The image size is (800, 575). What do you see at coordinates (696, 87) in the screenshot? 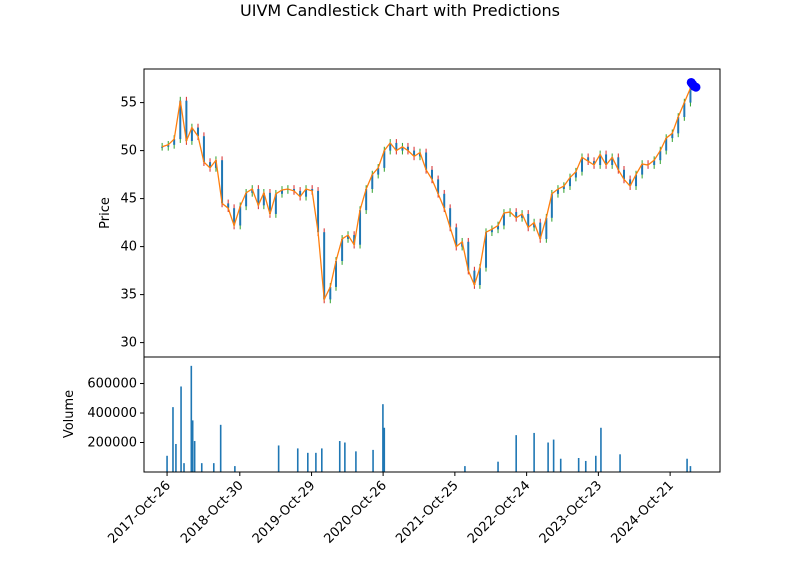
I see `prediction-point` at bounding box center [696, 87].